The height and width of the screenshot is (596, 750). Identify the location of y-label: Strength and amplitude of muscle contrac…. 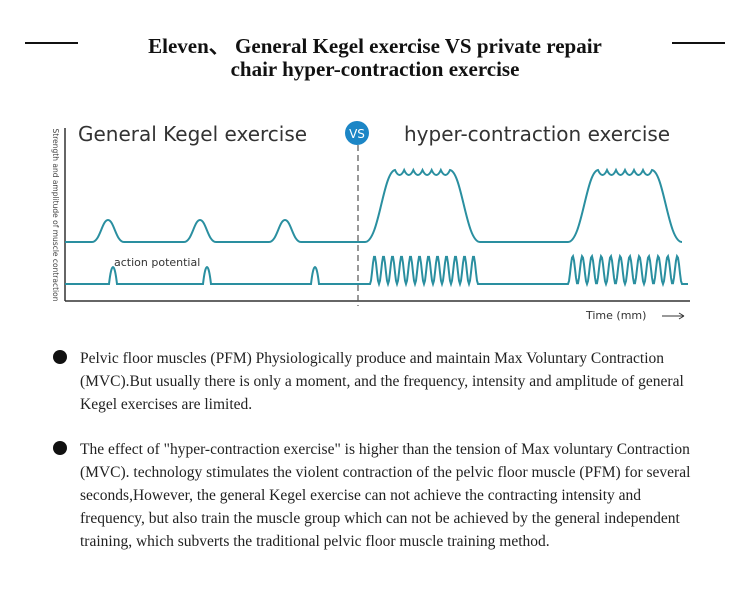
(55, 215).